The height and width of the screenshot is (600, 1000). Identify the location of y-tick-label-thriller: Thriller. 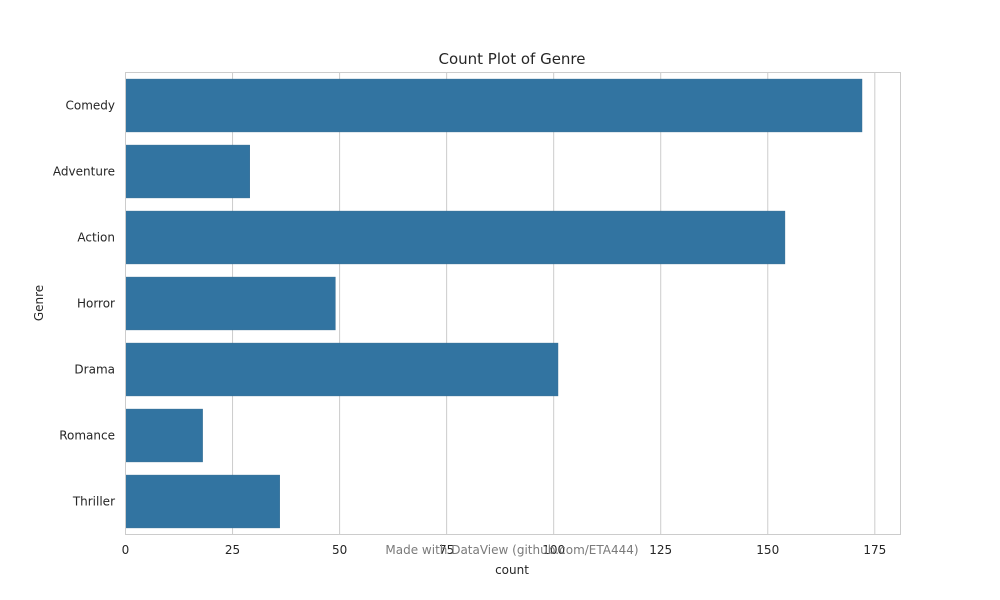
(93, 502).